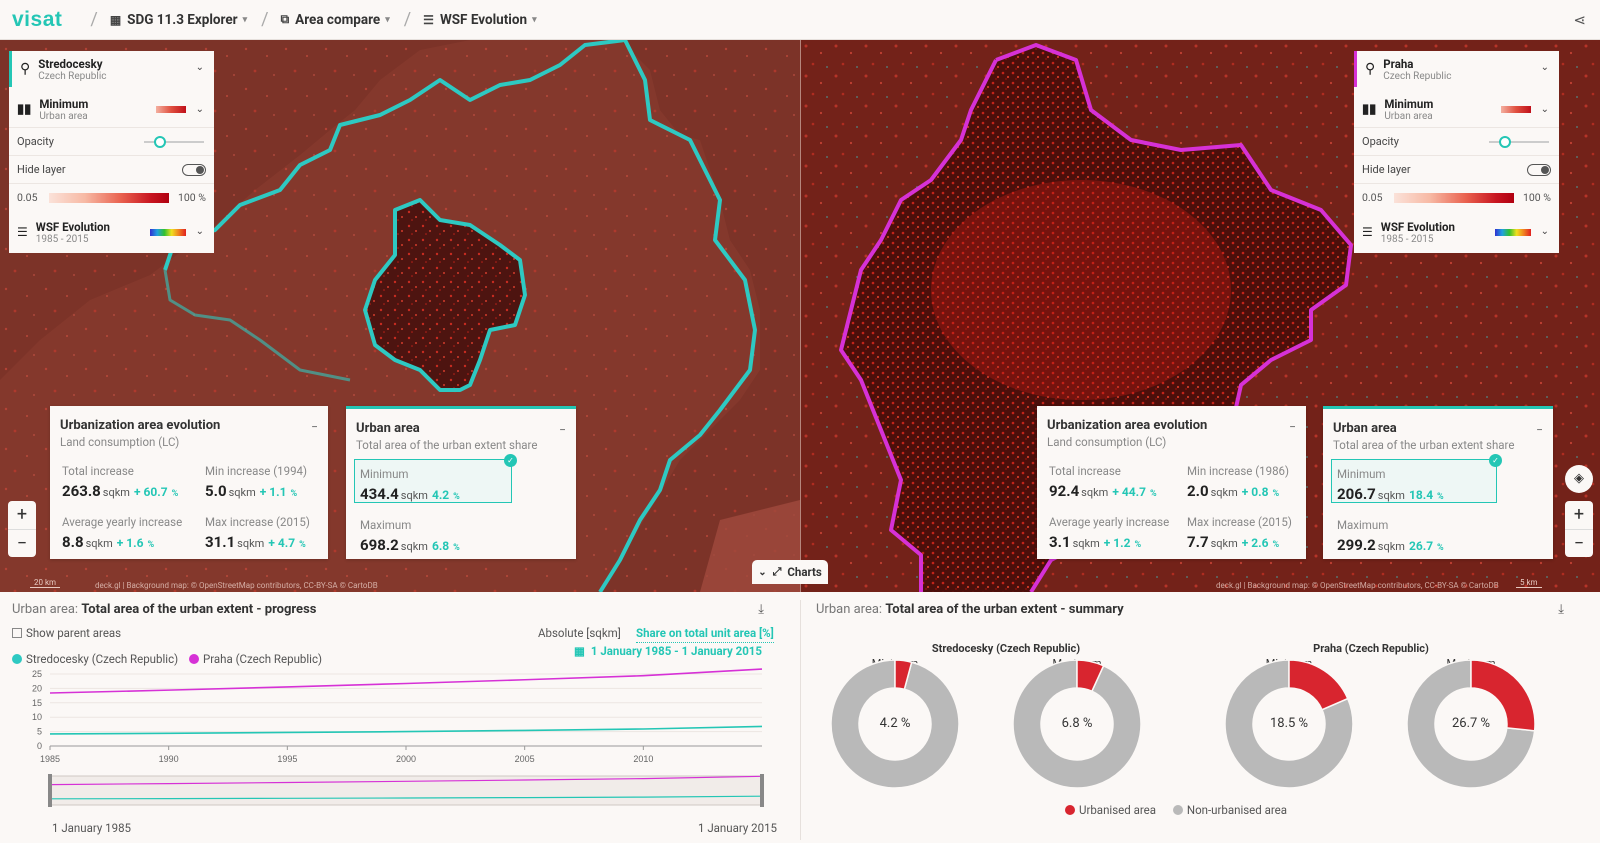  What do you see at coordinates (64, 103) in the screenshot?
I see `layer-name: Minimum` at bounding box center [64, 103].